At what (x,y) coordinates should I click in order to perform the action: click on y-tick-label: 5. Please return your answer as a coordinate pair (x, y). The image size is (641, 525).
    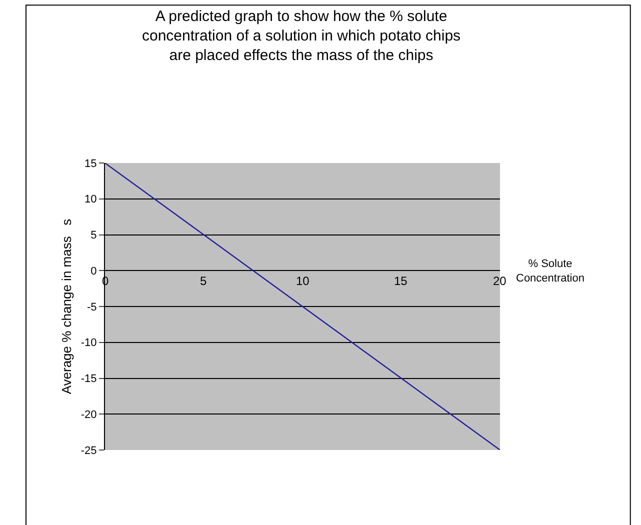
    Looking at the image, I should click on (93, 236).